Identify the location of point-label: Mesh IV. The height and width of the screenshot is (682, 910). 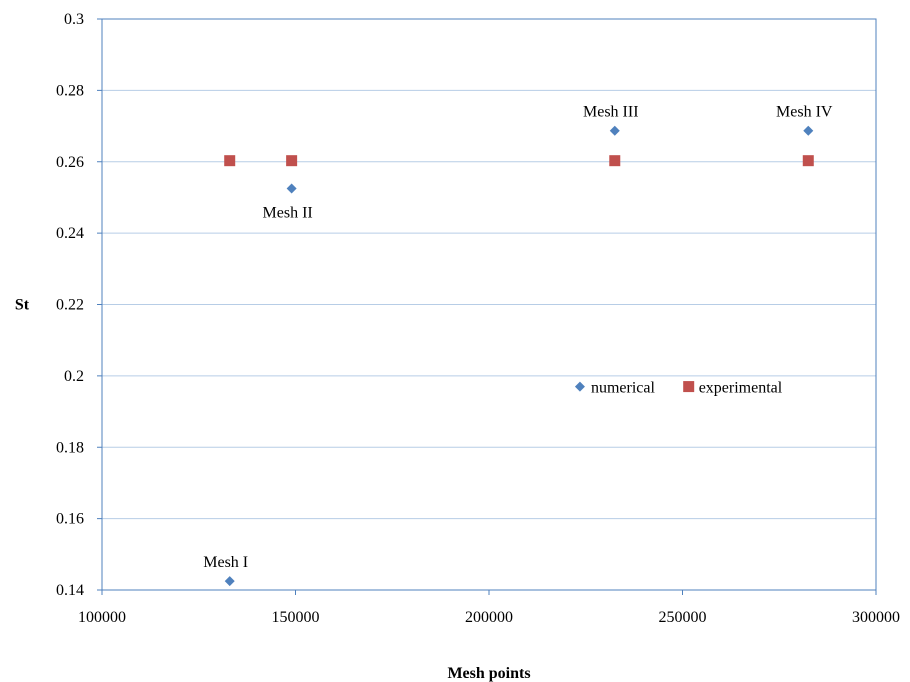
(804, 112).